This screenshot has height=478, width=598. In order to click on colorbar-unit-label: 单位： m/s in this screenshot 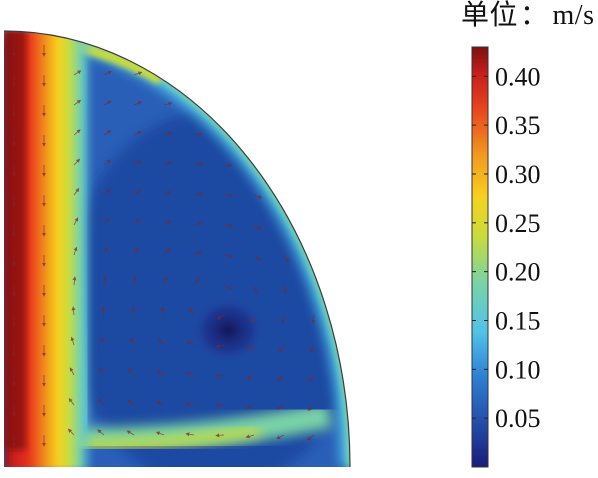, I will do `click(528, 16)`.